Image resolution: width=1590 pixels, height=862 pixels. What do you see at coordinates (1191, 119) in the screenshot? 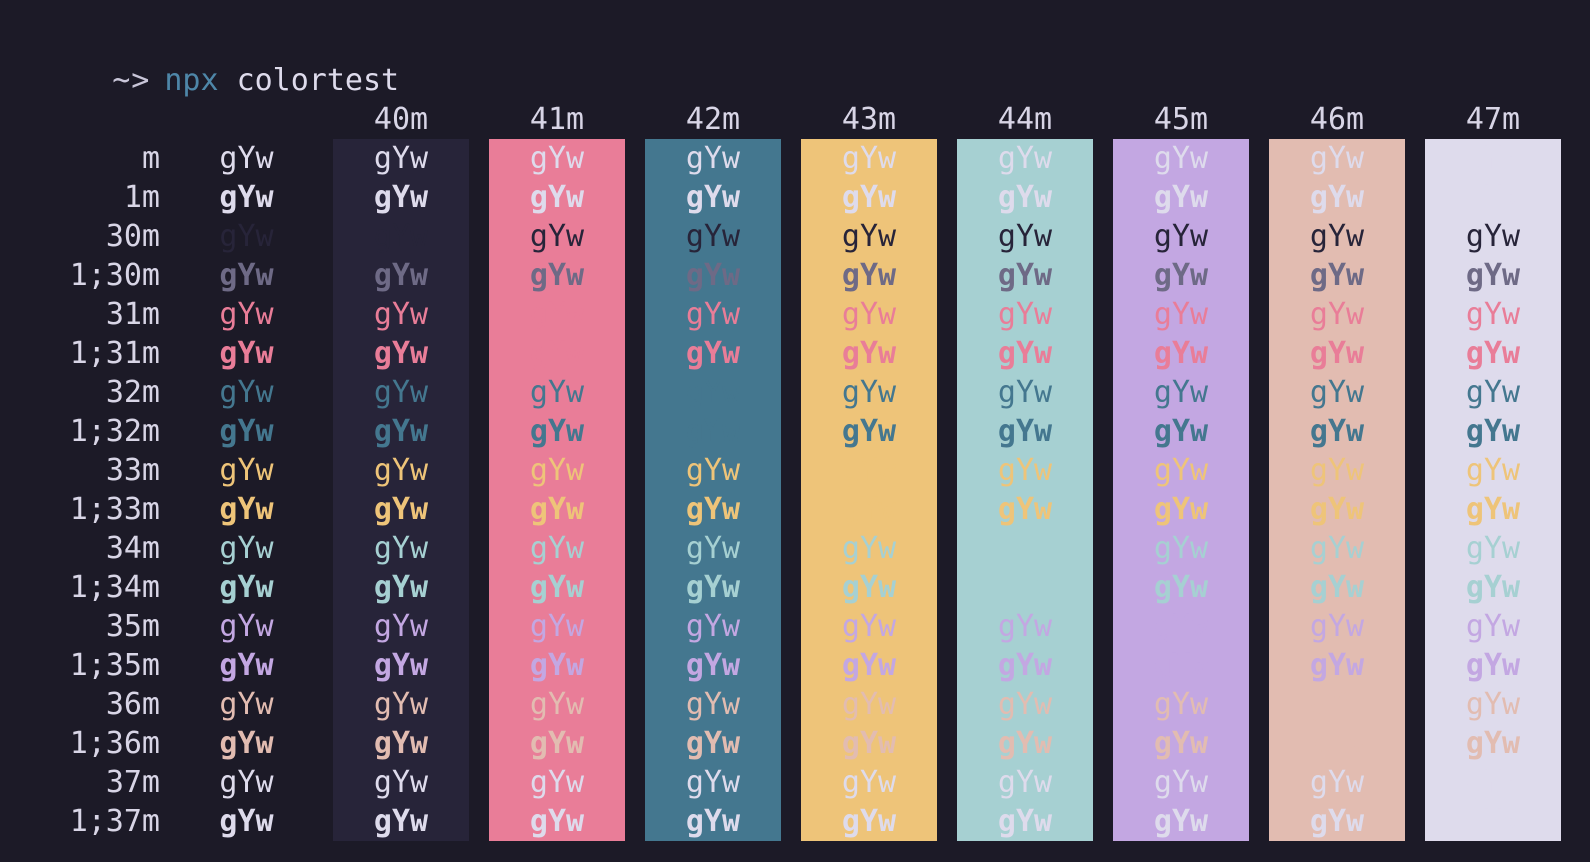
I see `bg-column-header-cell: 45m` at bounding box center [1191, 119].